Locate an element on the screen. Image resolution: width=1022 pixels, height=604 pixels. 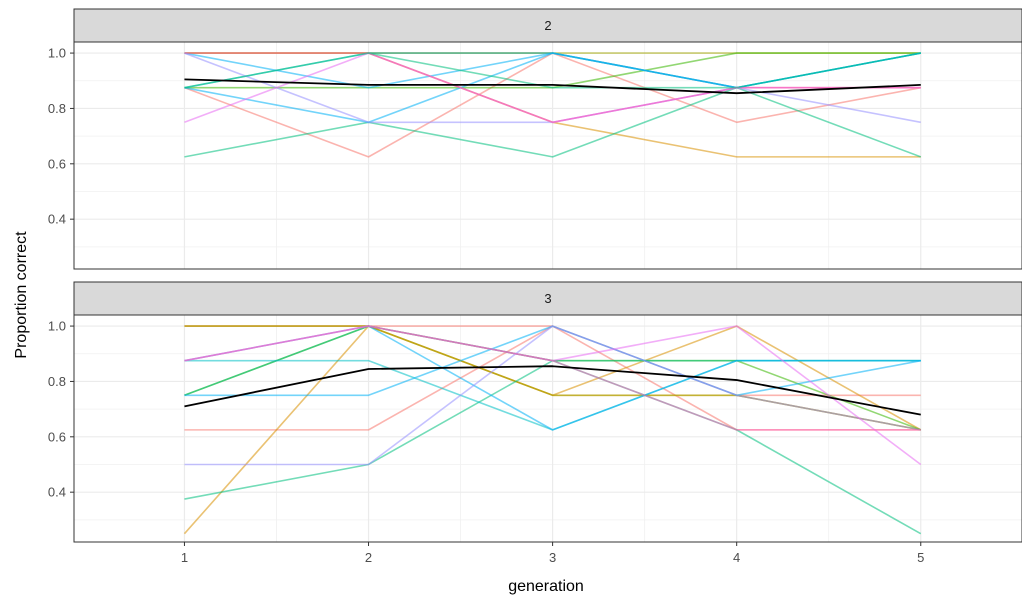
x-tick-label: 2 is located at coordinates (368, 557).